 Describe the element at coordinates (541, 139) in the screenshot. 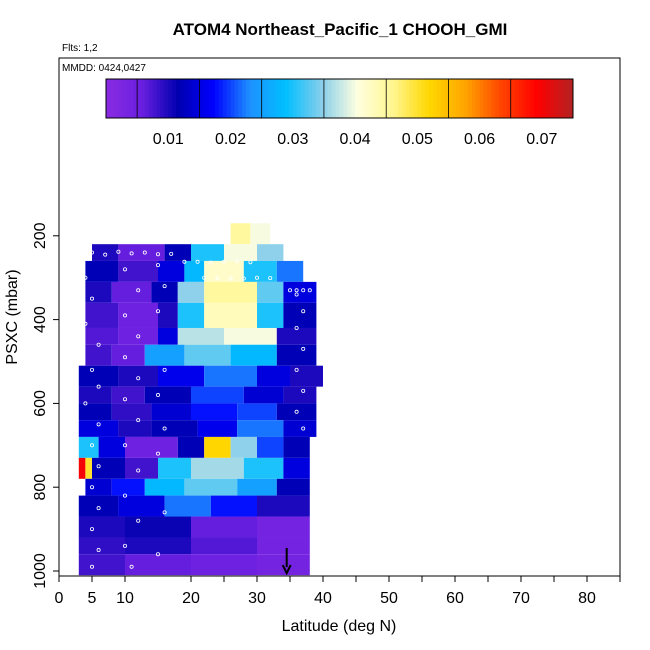

I see `colorbar-tick-label: 0.07` at that location.